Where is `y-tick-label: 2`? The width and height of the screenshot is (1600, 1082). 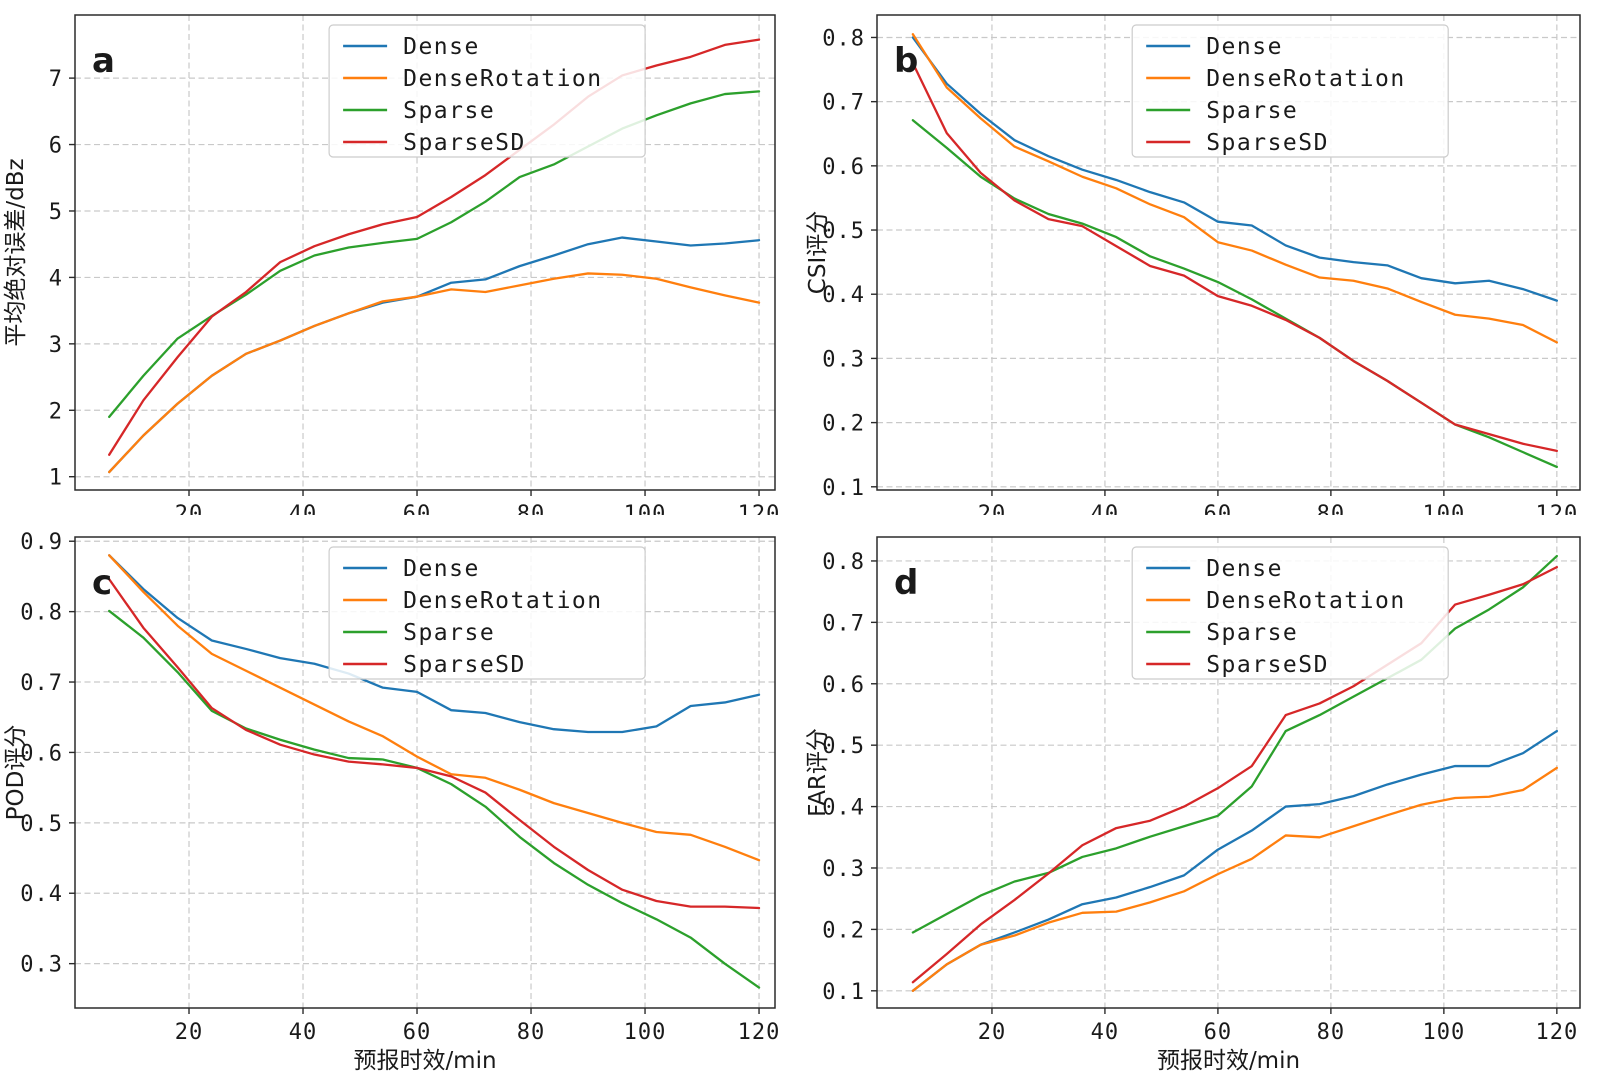
y-tick-label: 2 is located at coordinates (56, 411).